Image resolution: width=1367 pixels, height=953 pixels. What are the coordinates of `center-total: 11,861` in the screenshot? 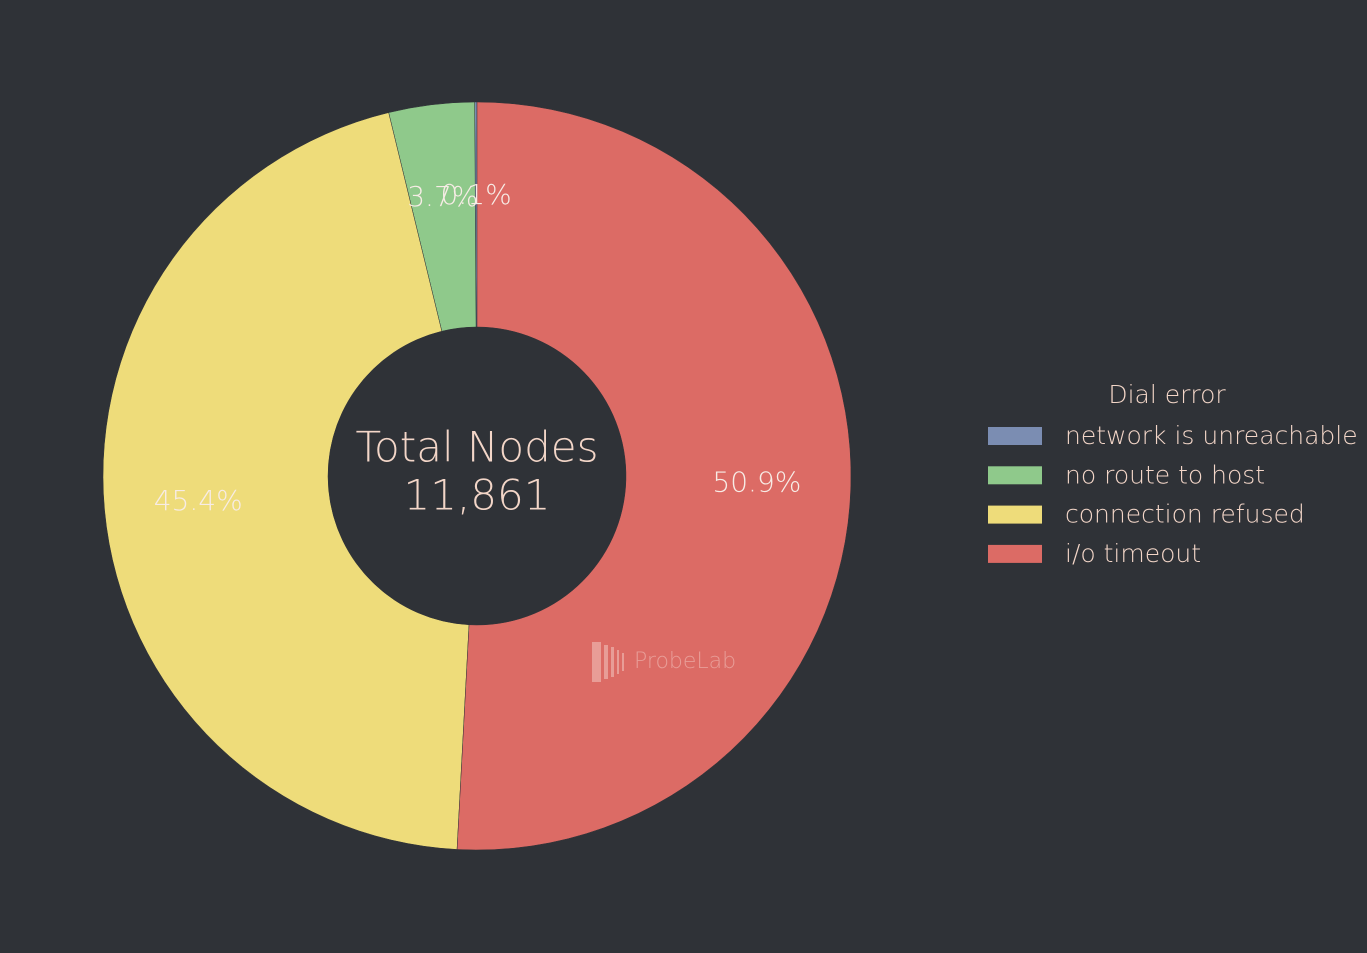 It's located at (477, 495).